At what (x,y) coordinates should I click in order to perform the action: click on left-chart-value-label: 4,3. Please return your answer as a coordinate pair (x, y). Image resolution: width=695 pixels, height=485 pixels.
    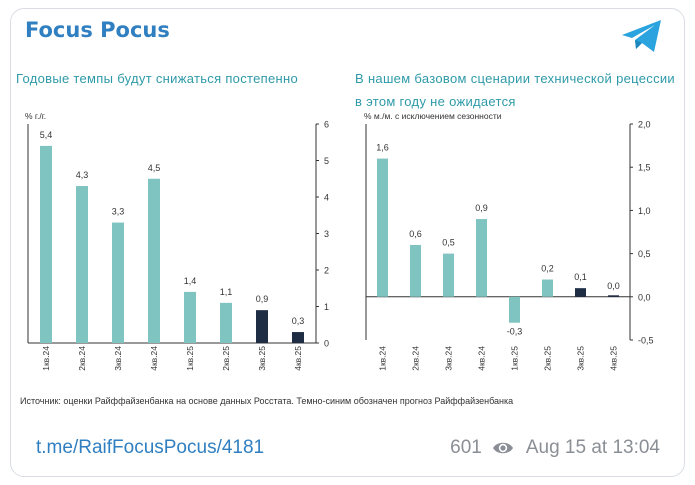
    Looking at the image, I should click on (82, 175).